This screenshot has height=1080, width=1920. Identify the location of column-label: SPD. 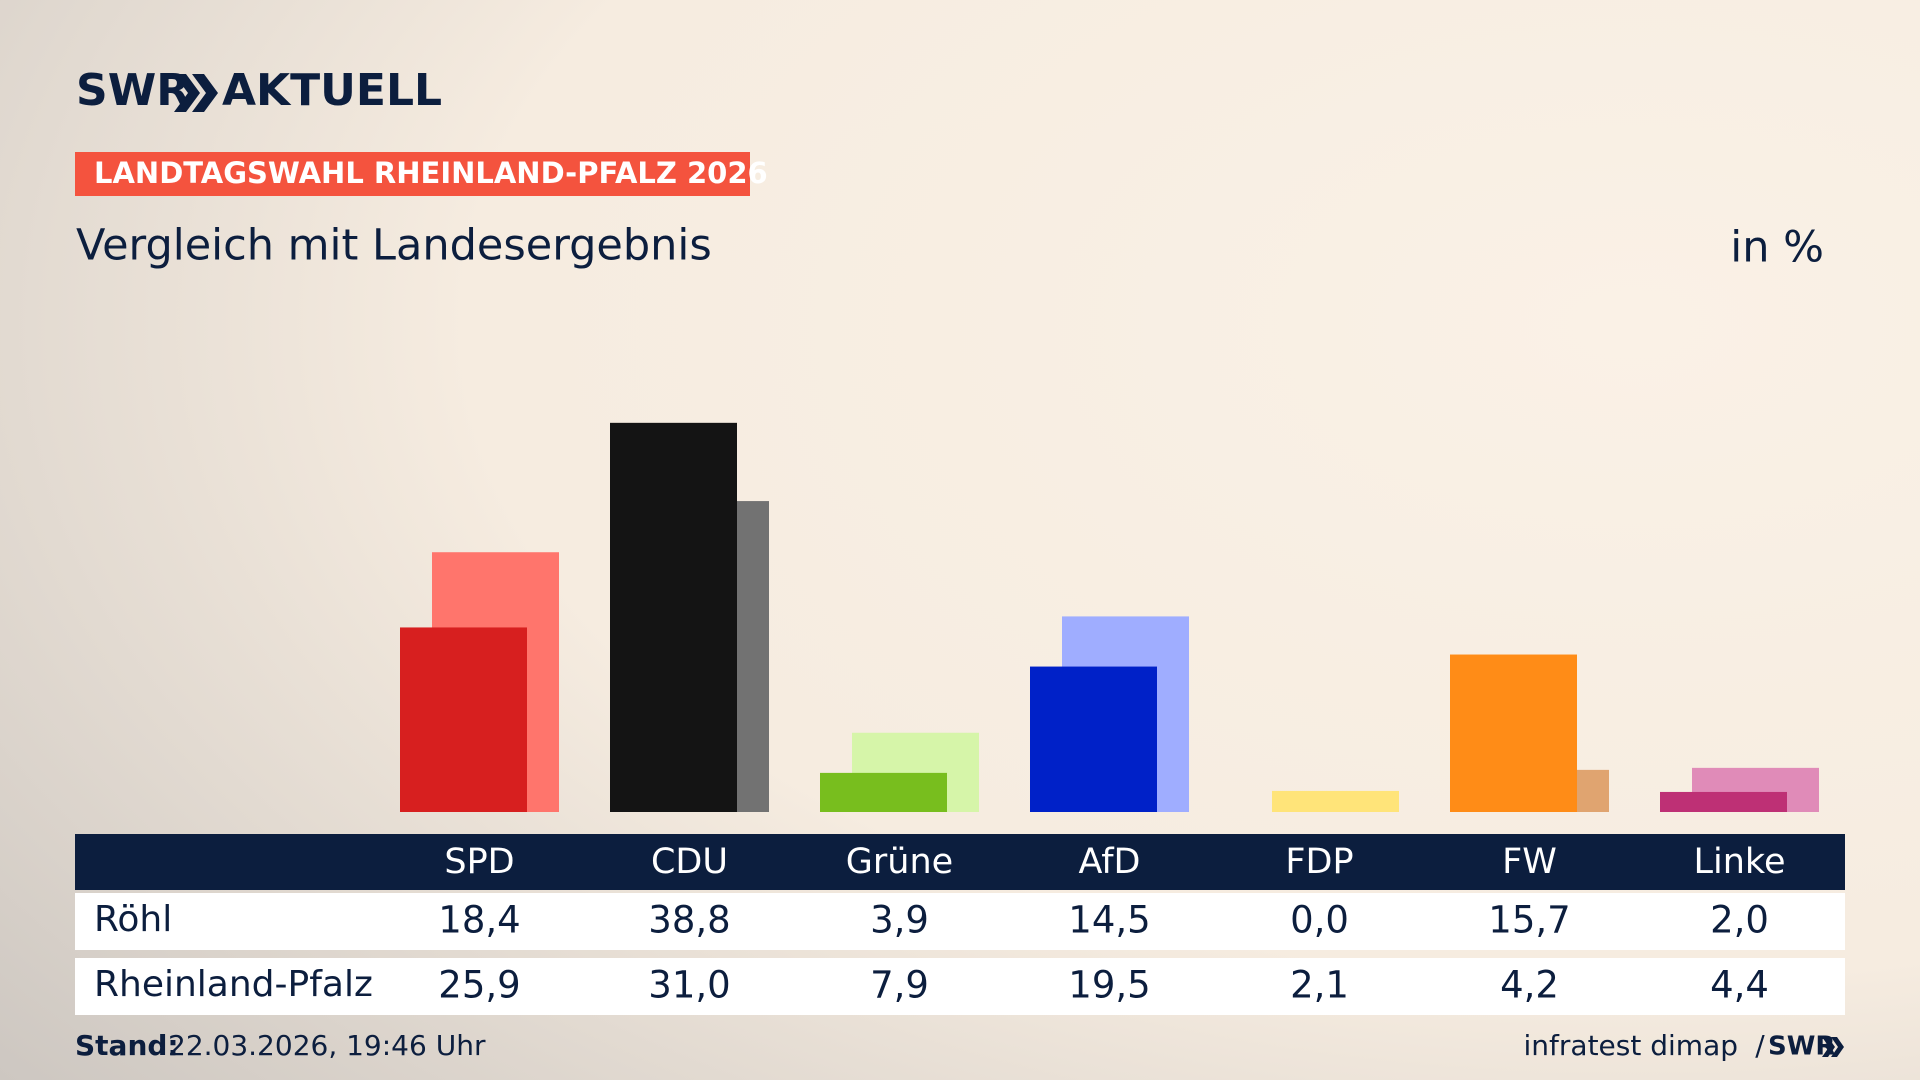
(479, 862).